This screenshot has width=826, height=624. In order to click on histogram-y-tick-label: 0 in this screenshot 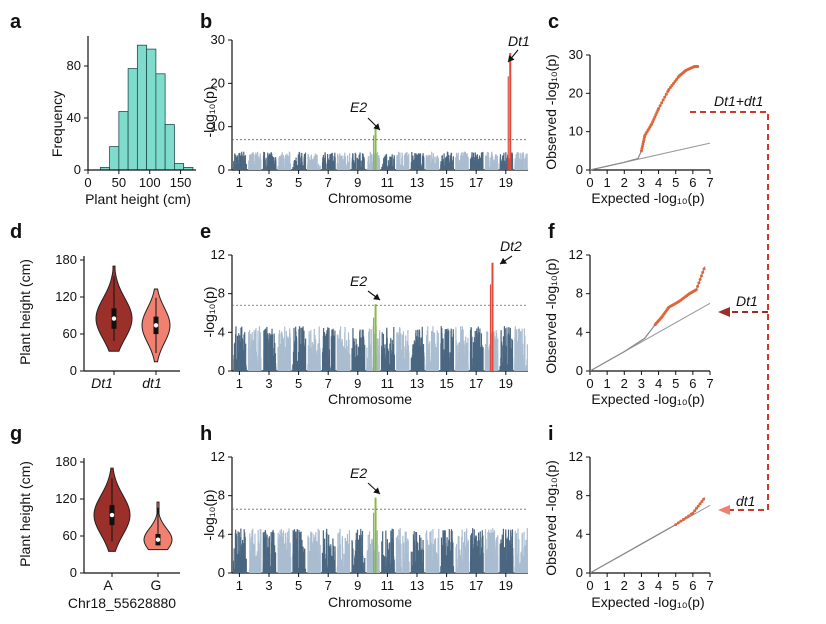, I will do `click(77, 169)`.